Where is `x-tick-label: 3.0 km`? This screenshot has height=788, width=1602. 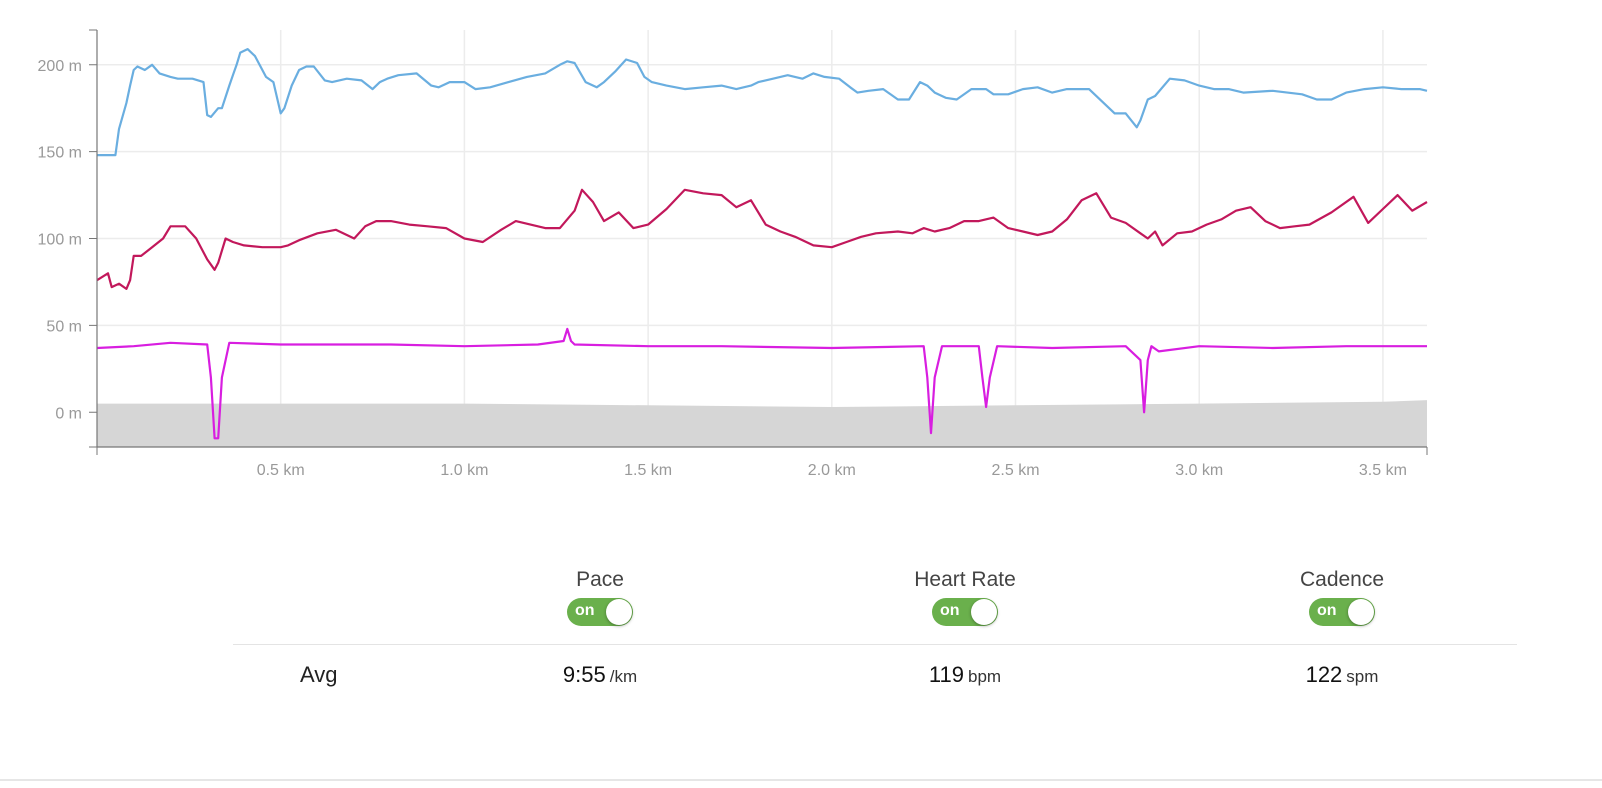 x-tick-label: 3.0 km is located at coordinates (1199, 470).